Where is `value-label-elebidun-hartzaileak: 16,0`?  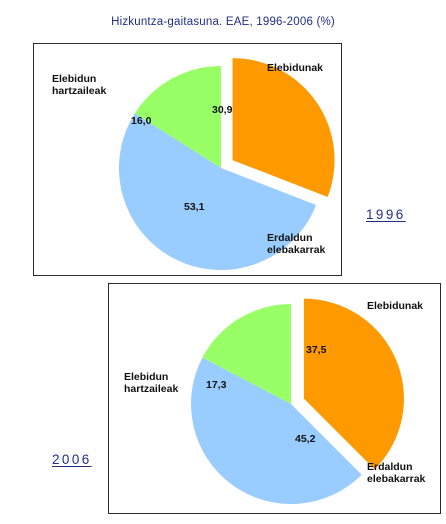
value-label-elebidun-hartzaileak: 16,0 is located at coordinates (141, 121).